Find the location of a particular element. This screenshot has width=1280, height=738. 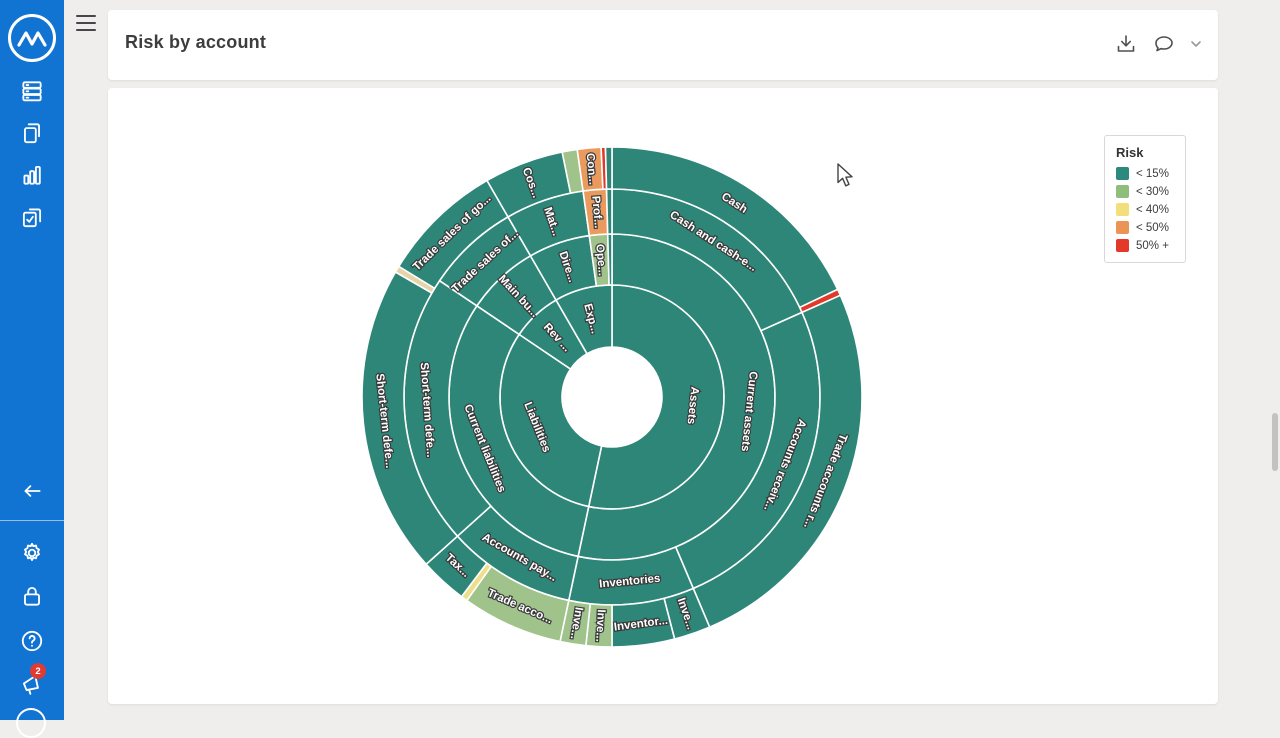

collapse-sidebar-icon is located at coordinates (32, 491).